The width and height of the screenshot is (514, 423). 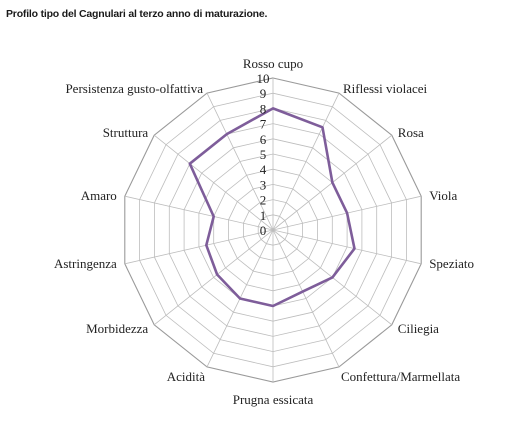 I want to click on axis-label-10: Astringenza, so click(x=85, y=263).